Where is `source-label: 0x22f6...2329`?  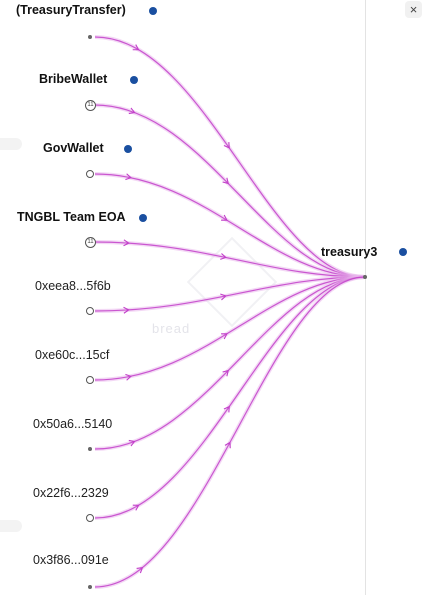 source-label: 0x22f6...2329 is located at coordinates (71, 493).